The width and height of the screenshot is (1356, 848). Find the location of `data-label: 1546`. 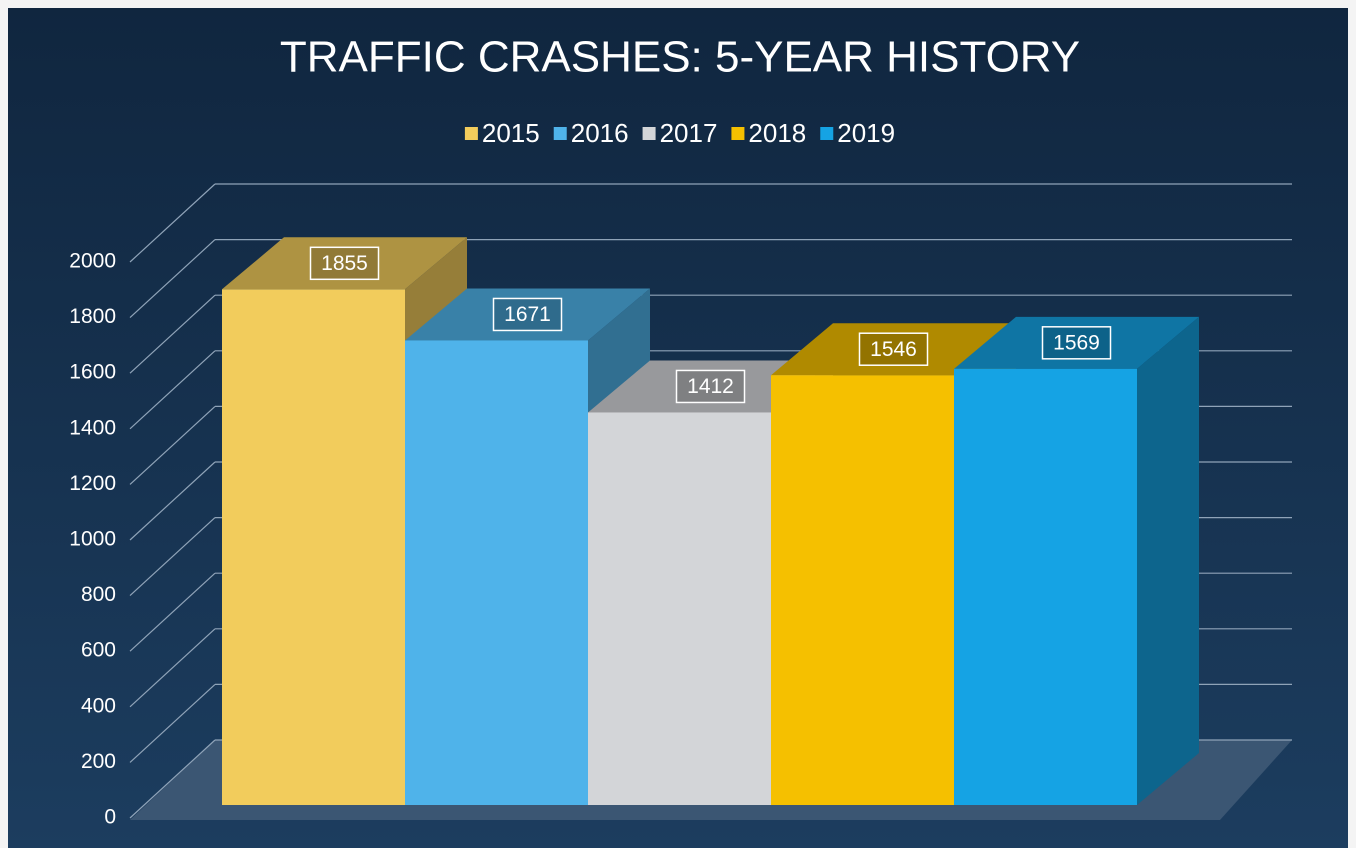

data-label: 1546 is located at coordinates (893, 349).